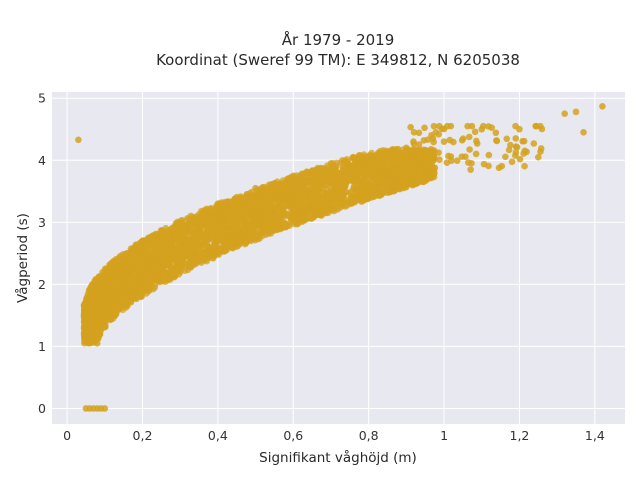 The height and width of the screenshot is (480, 640). What do you see at coordinates (334, 435) in the screenshot?
I see `x-tick-labels: 0 0,2 0,4 0,6 0,8 1 1,2 1,4` at bounding box center [334, 435].